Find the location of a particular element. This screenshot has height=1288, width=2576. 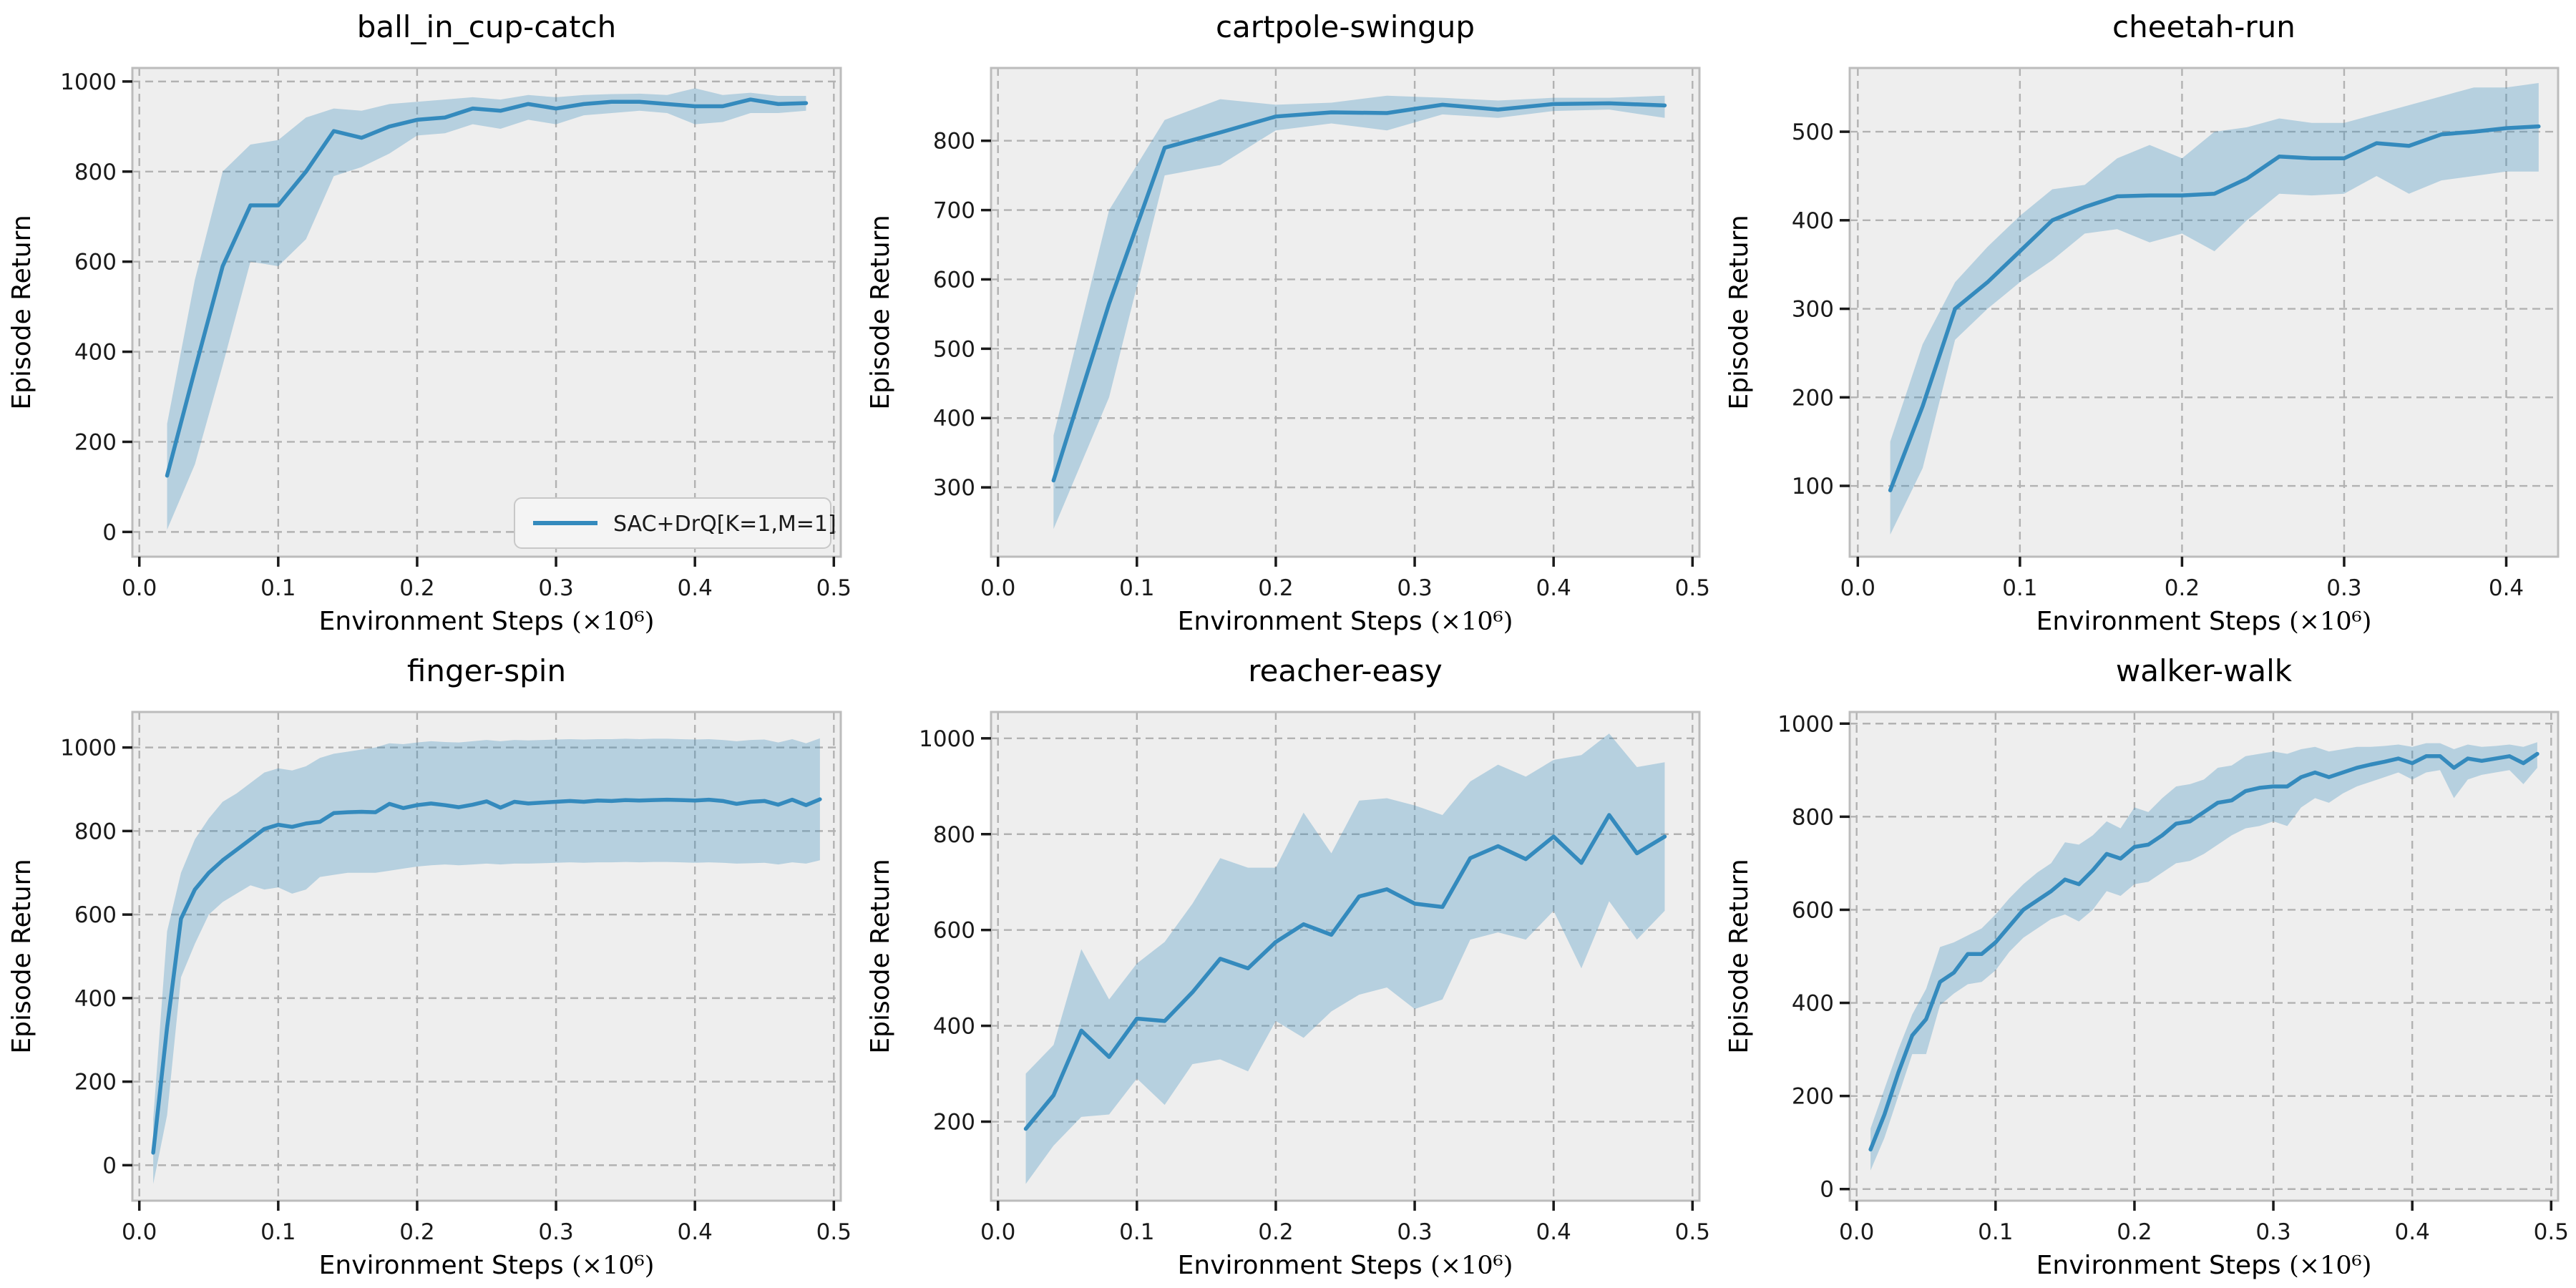

y-tick-label: 700 is located at coordinates (954, 211).